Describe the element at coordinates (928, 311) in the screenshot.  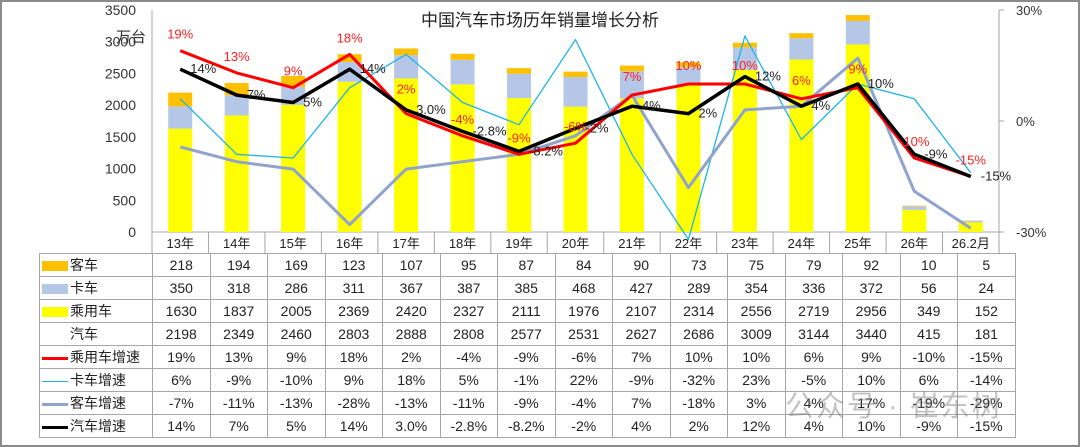
I see `table-cell: 349` at that location.